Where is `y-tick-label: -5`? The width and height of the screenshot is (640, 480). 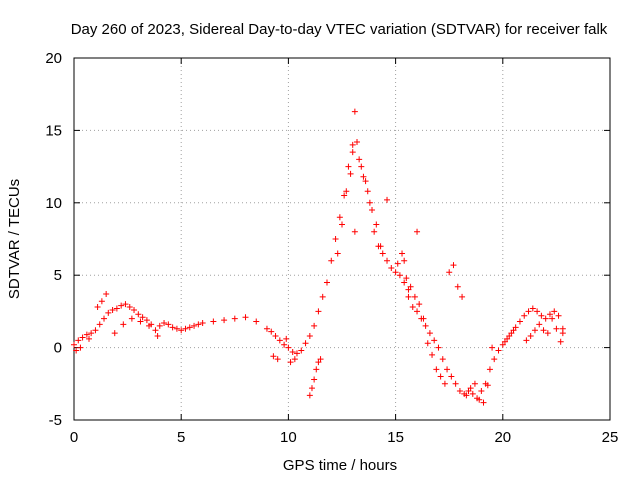
y-tick-label: -5 is located at coordinates (55, 420).